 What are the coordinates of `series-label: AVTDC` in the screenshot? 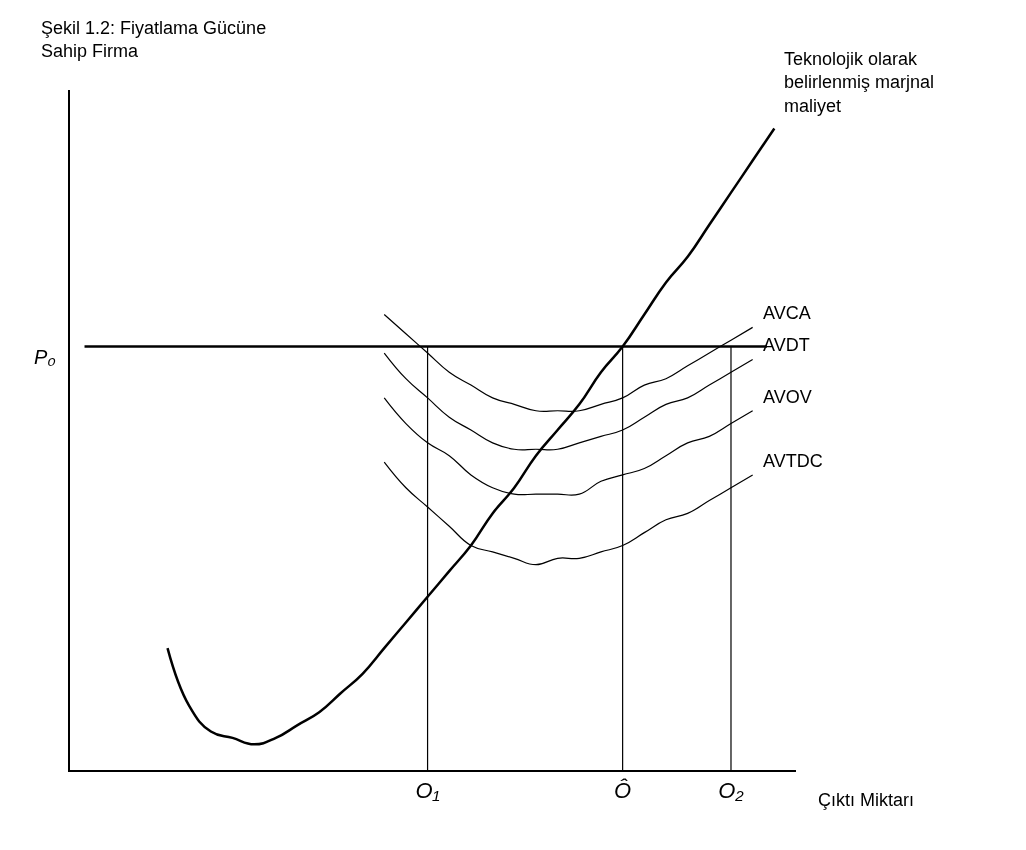 It's located at (793, 461).